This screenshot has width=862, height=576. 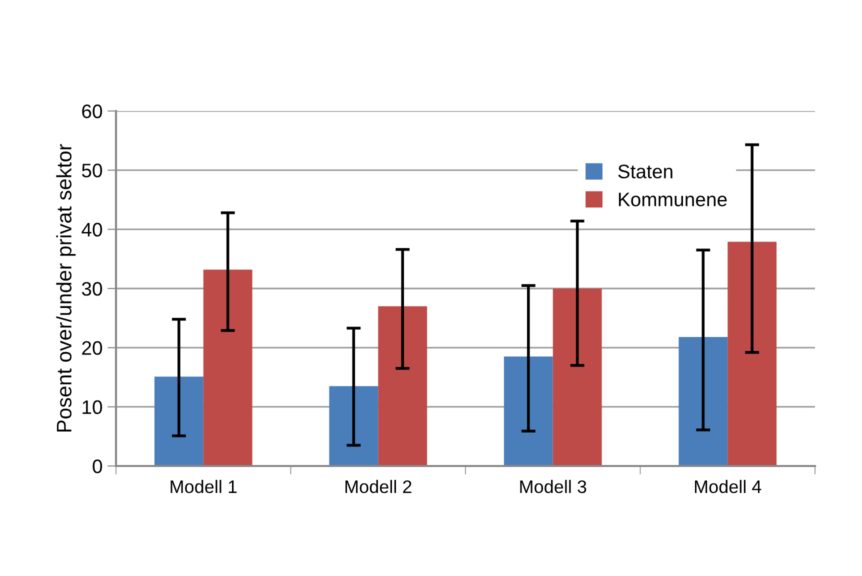 What do you see at coordinates (92, 289) in the screenshot?
I see `y-tick-label: 30` at bounding box center [92, 289].